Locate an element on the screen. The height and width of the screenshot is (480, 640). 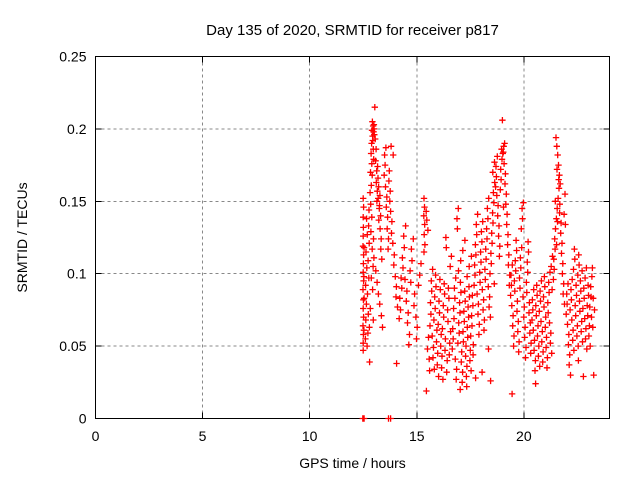
y-tick-label: 0.15 is located at coordinates (72, 201).